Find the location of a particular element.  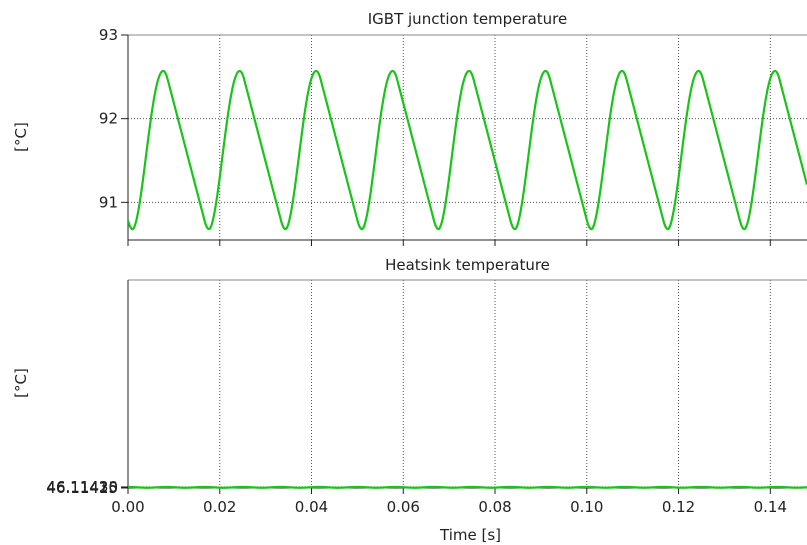

chart-title: IGBT junction temperature is located at coordinates (467, 19).